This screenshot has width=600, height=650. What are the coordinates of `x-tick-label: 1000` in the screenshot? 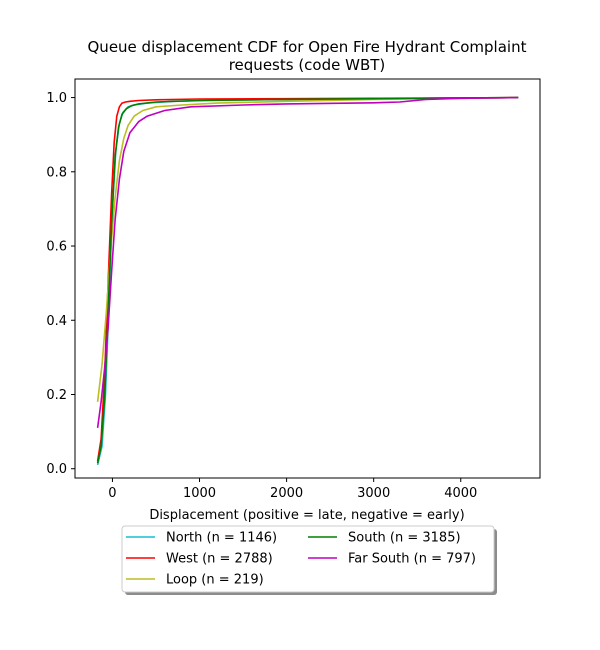 It's located at (199, 493).